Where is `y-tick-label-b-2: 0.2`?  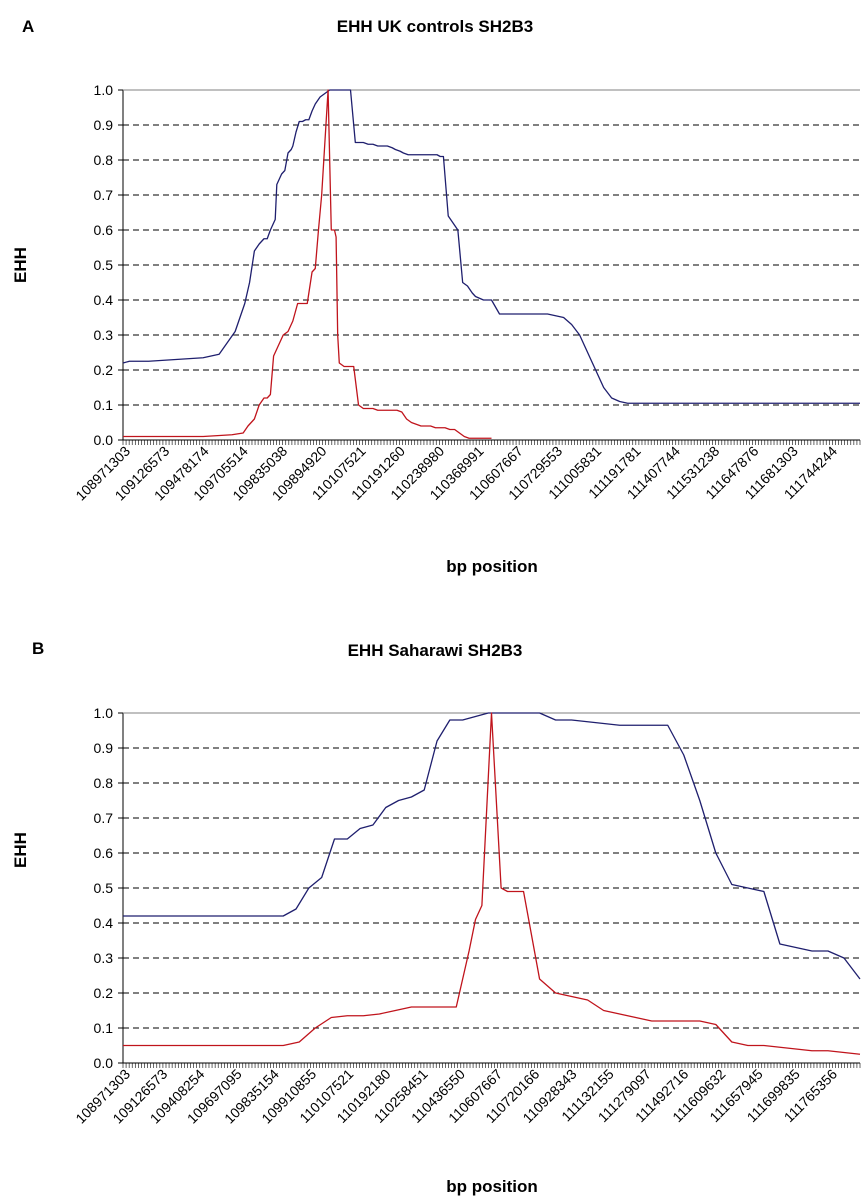
y-tick-label-b-2: 0.2 is located at coordinates (104, 993).